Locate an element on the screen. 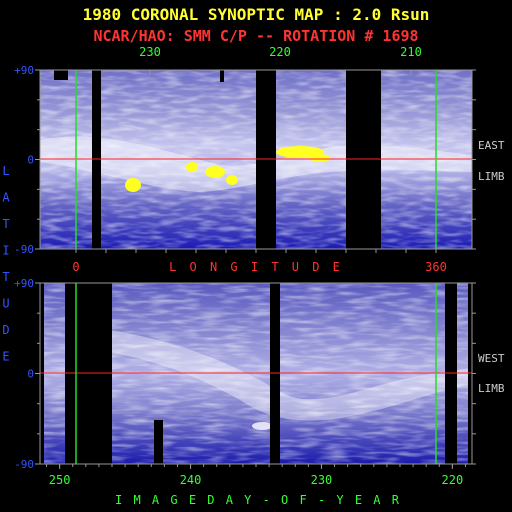 The image size is (512, 512). west-latitude-tick-label: -90 is located at coordinates (24, 464).